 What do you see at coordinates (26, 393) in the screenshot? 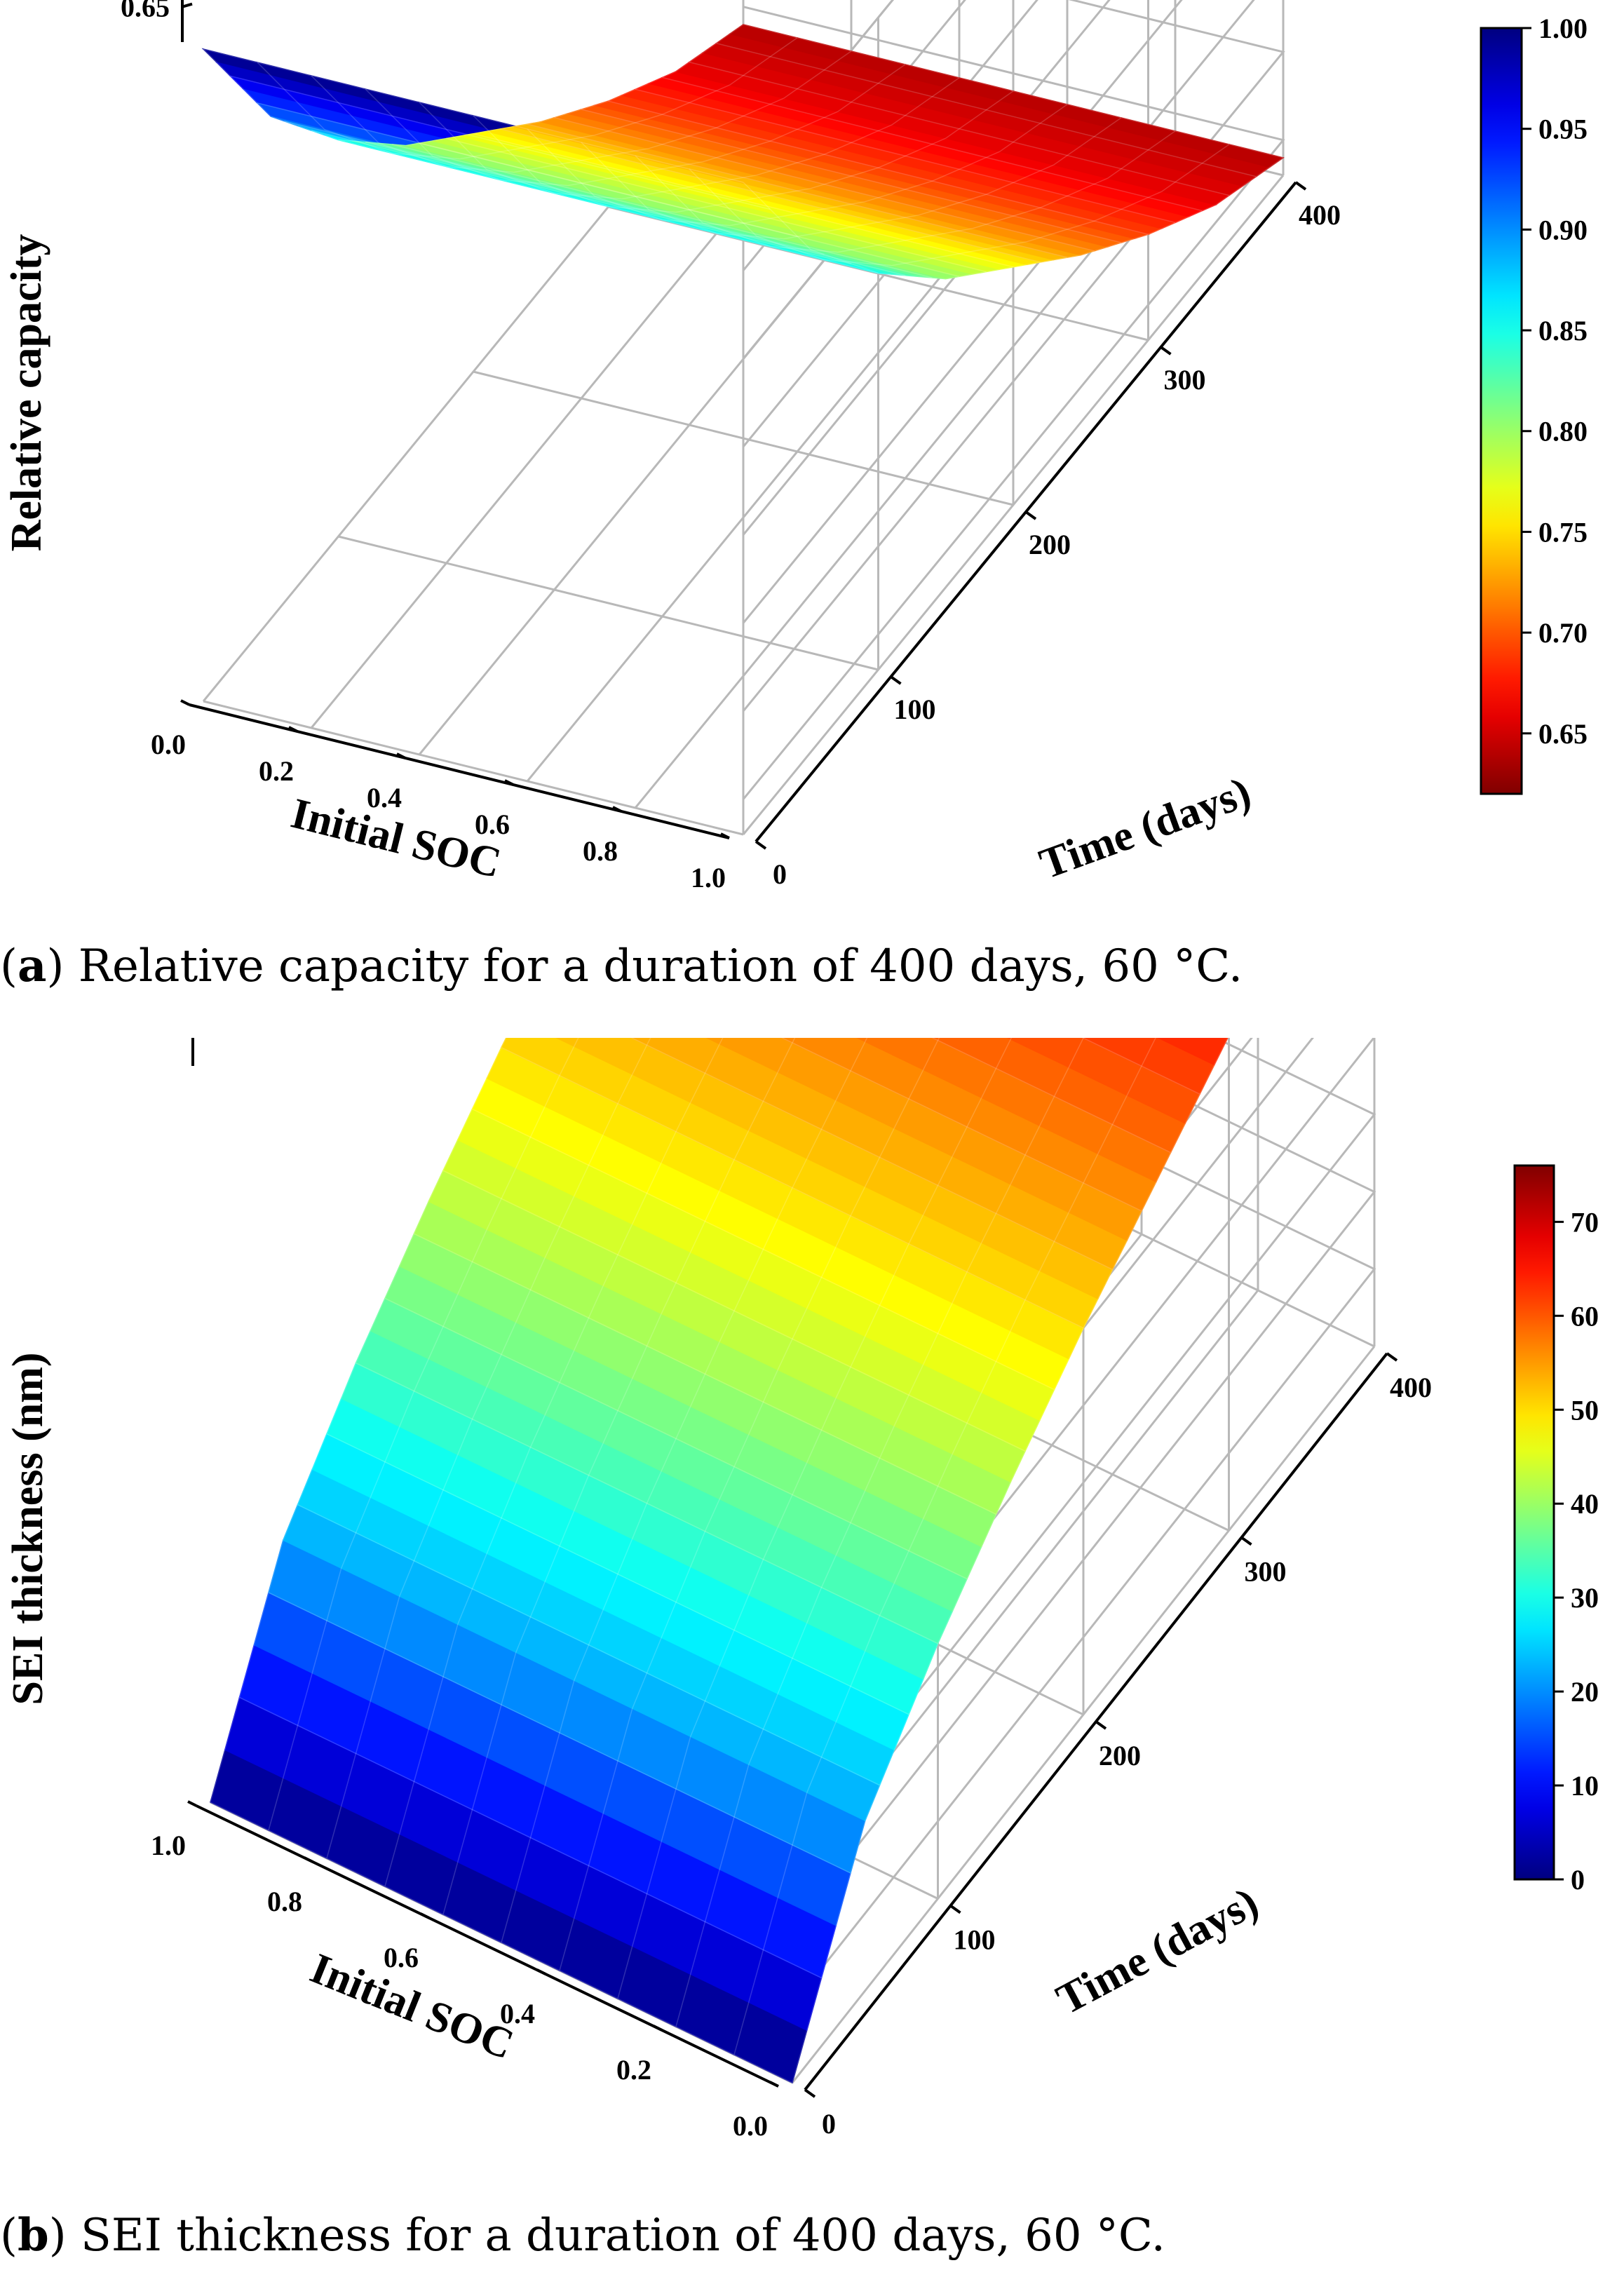
I see `p0-z-axis-label: Relative capacity` at bounding box center [26, 393].